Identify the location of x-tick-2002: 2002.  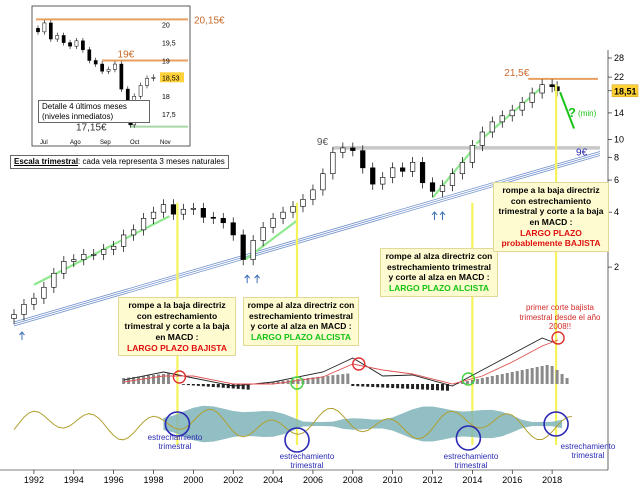
(233, 480).